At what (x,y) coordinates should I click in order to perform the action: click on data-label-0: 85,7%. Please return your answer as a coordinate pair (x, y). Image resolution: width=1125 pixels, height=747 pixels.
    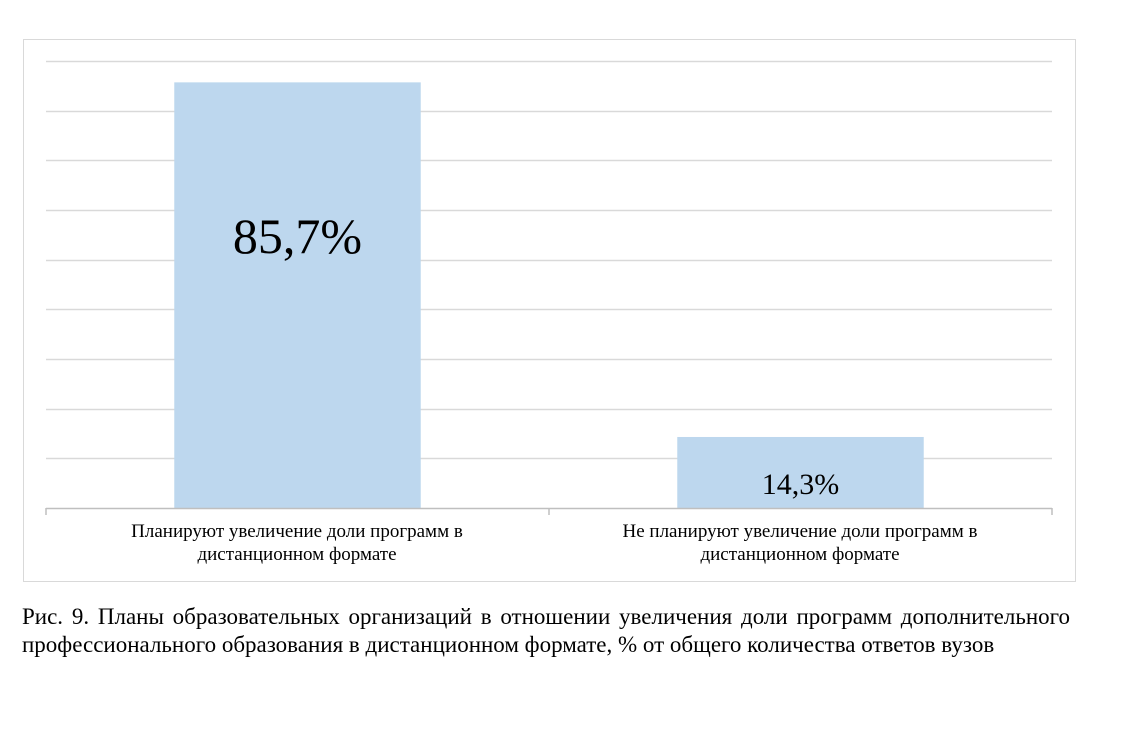
    Looking at the image, I should click on (297, 236).